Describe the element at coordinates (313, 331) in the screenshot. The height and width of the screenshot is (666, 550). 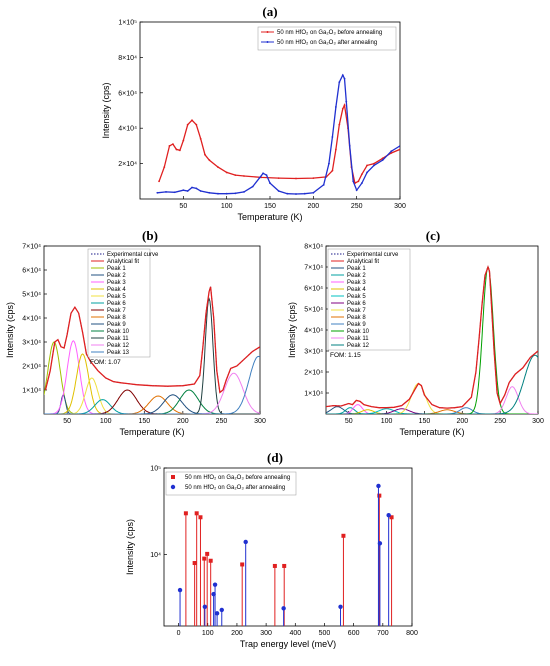
I see `y-tick-label: 4×10⁴` at that location.